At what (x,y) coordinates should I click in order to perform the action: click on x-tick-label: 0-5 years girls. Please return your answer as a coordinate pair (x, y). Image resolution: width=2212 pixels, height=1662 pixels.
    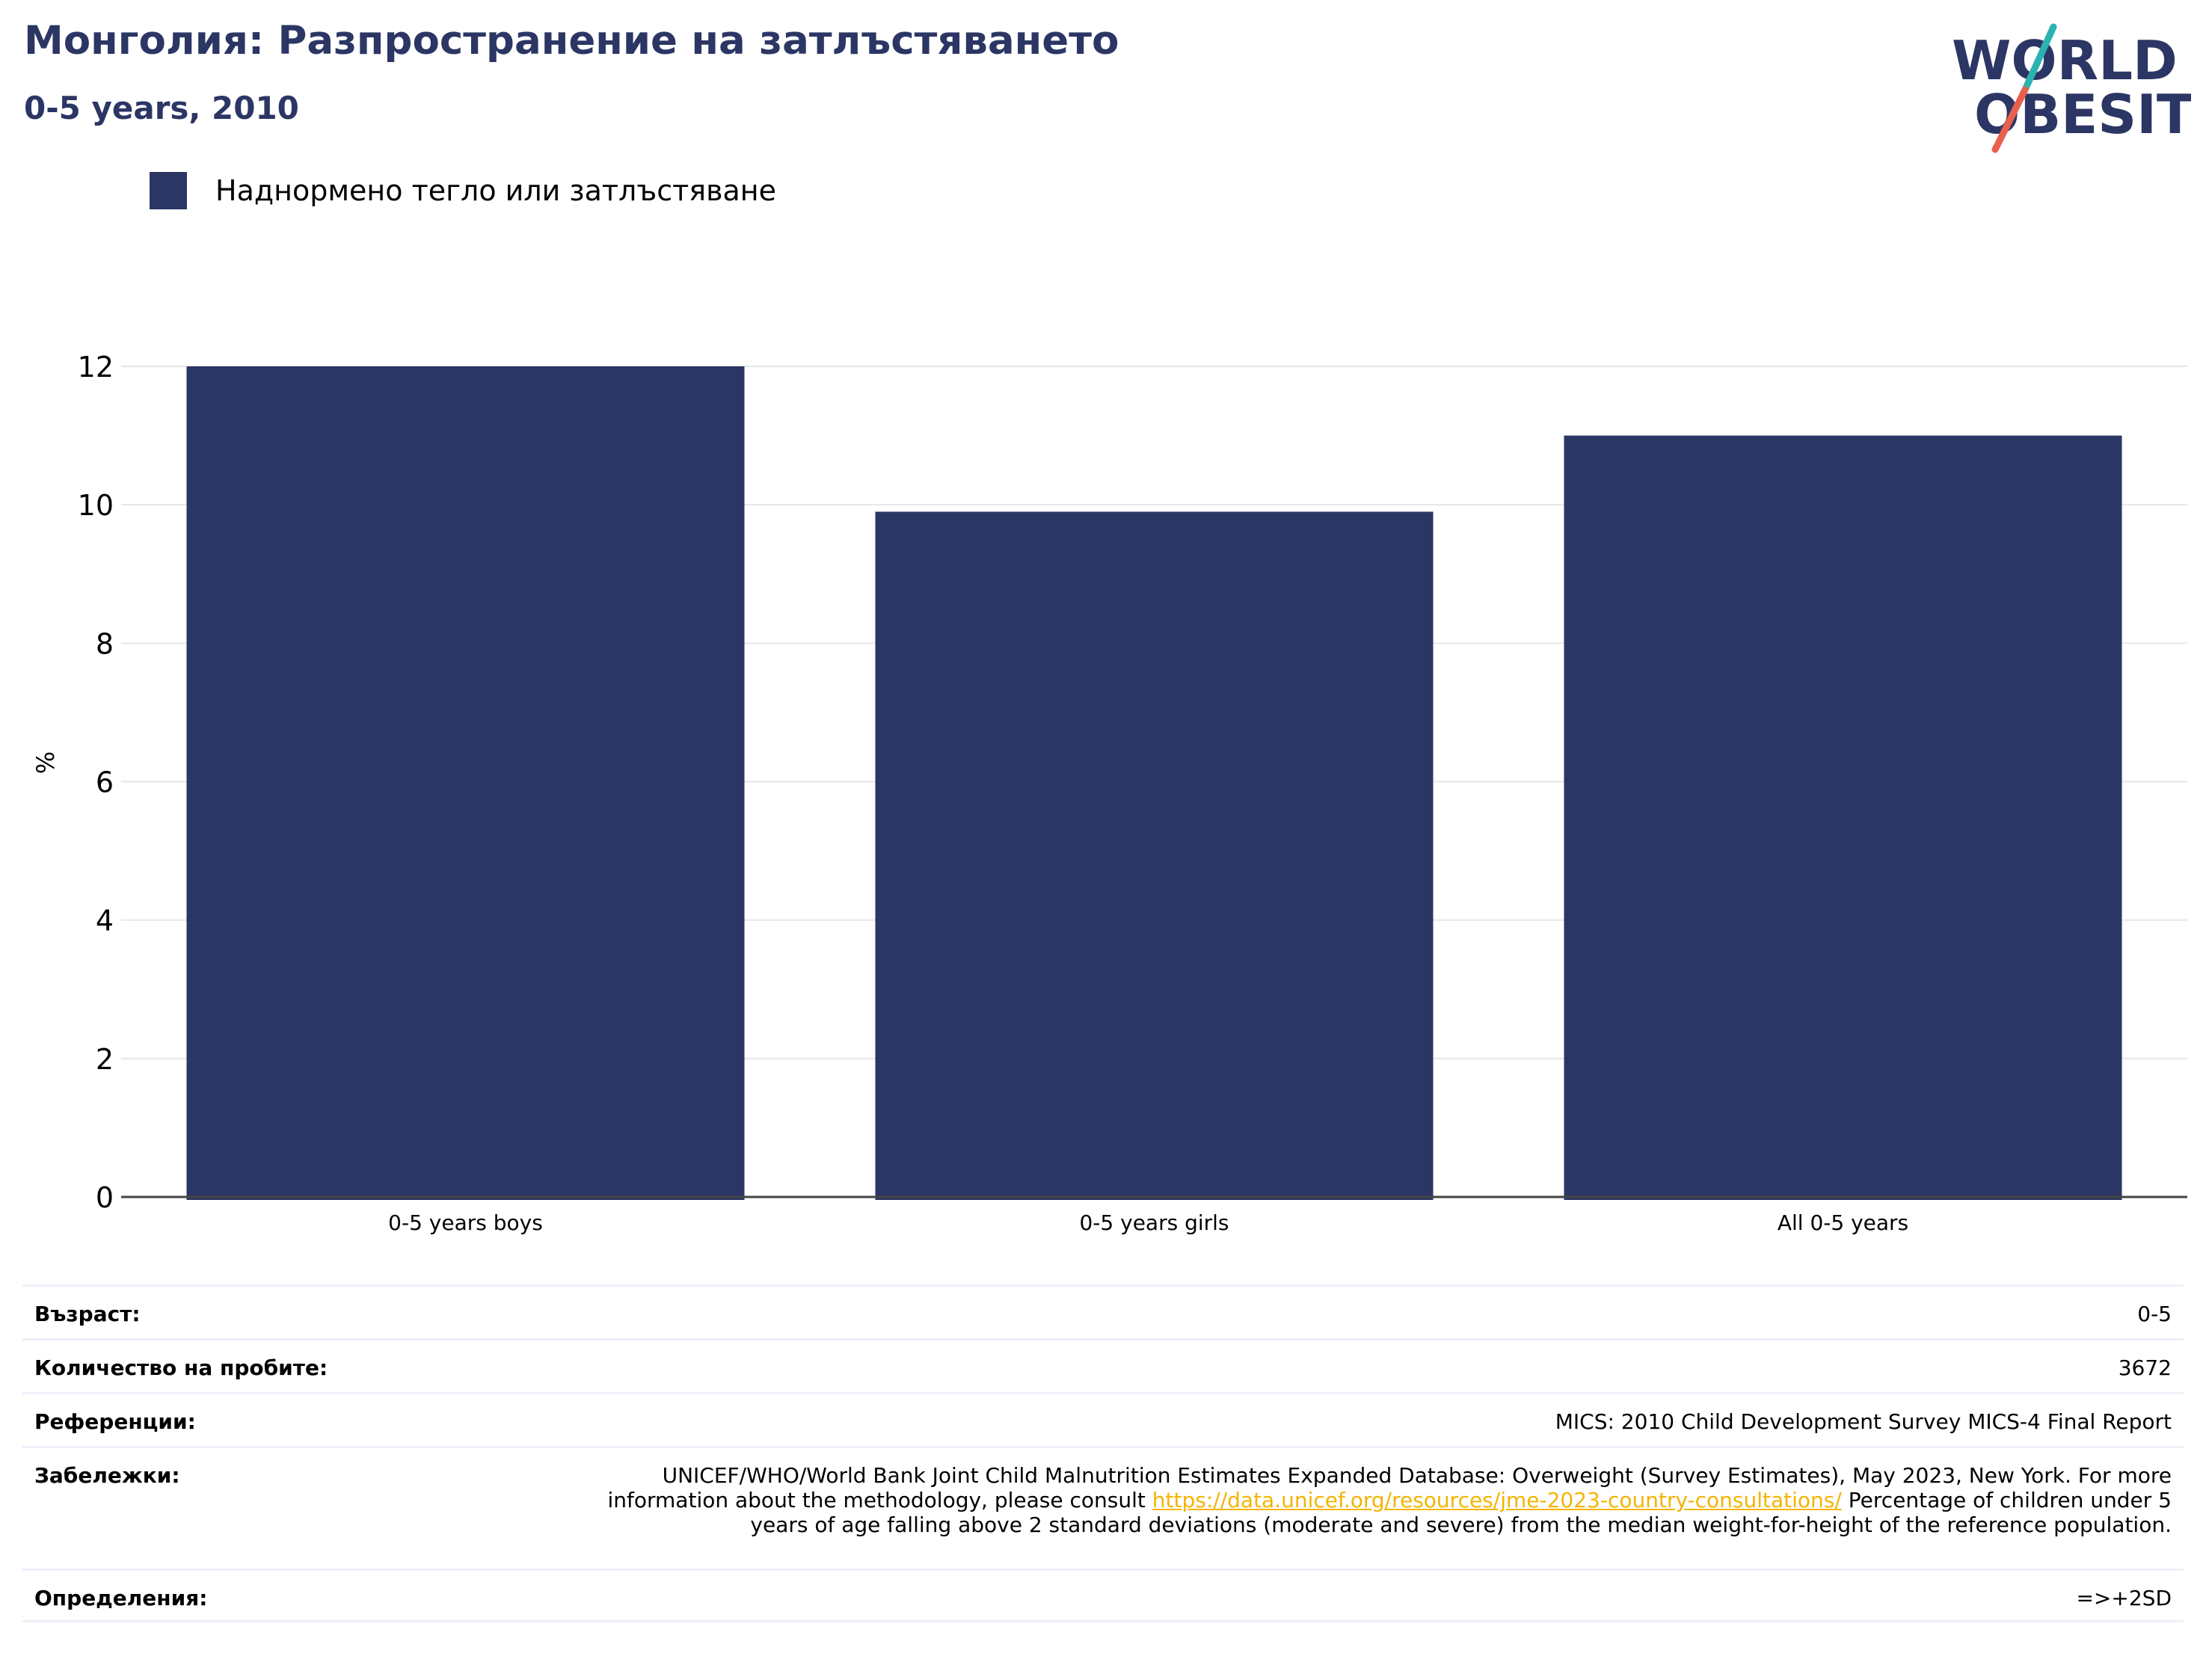
    Looking at the image, I should click on (1154, 1222).